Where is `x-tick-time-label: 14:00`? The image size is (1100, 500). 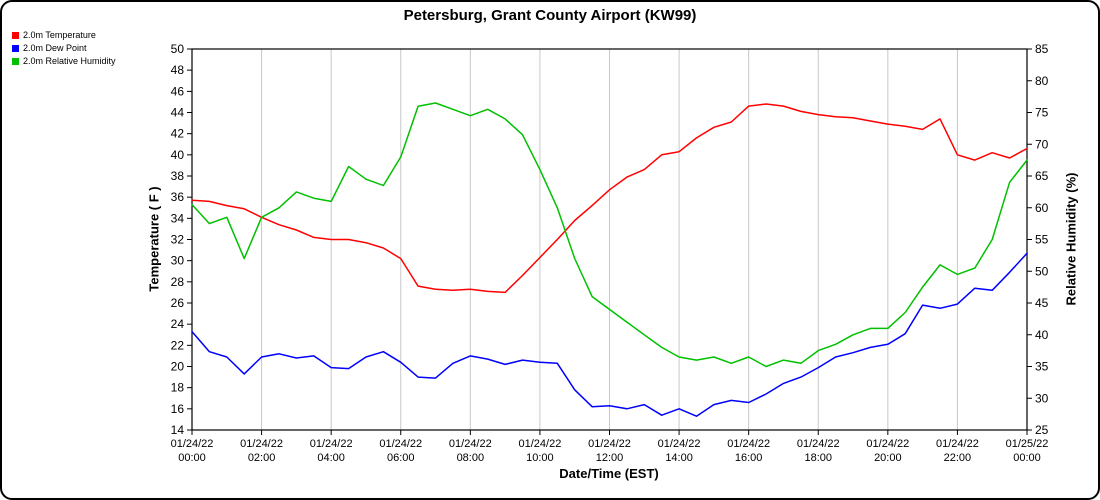
x-tick-time-label: 14:00 is located at coordinates (679, 458).